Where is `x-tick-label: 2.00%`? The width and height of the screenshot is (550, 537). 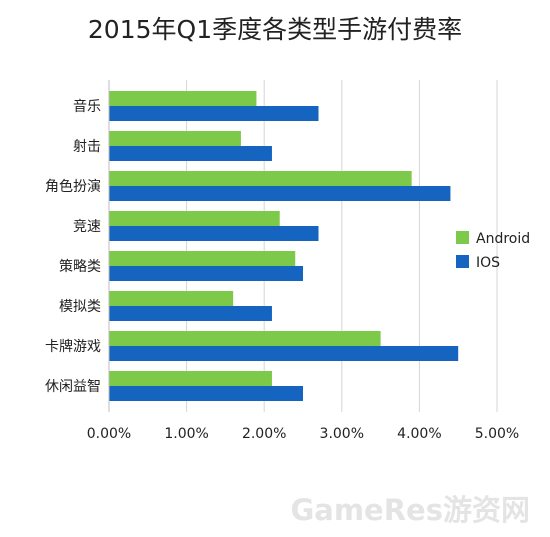 x-tick-label: 2.00% is located at coordinates (264, 434).